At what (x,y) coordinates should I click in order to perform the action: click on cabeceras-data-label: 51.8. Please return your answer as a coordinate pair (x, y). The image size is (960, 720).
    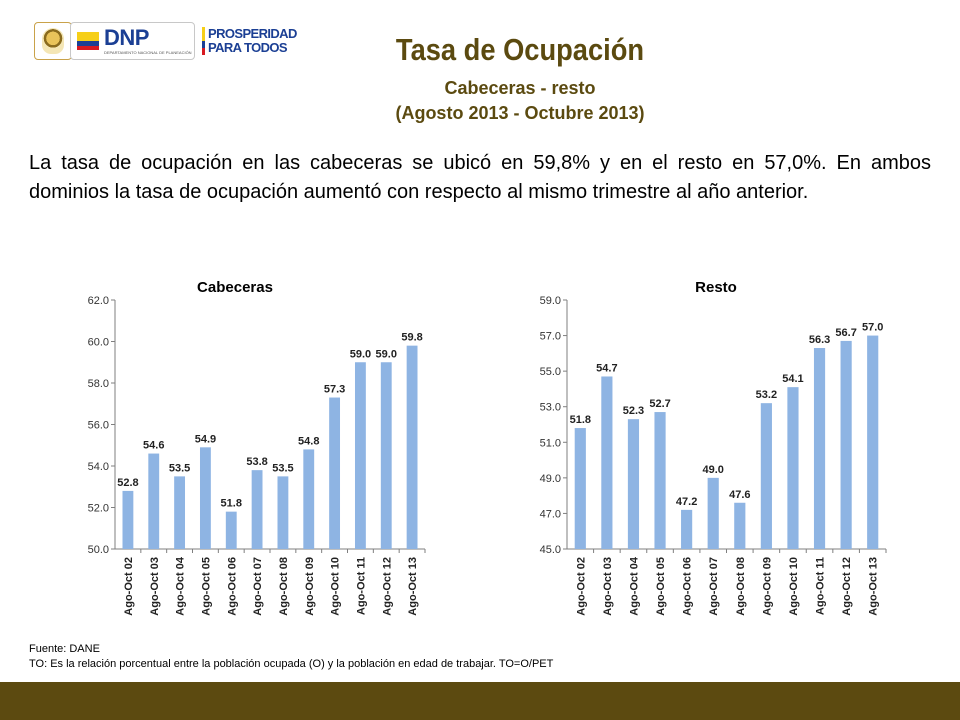
    Looking at the image, I should click on (231, 504).